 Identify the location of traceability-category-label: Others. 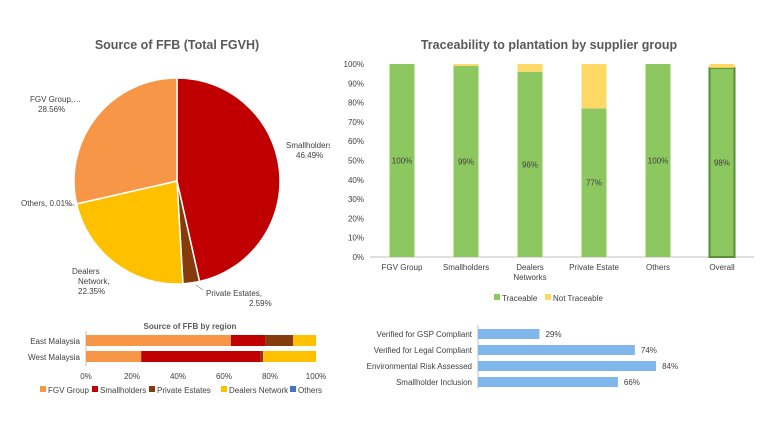
(658, 267).